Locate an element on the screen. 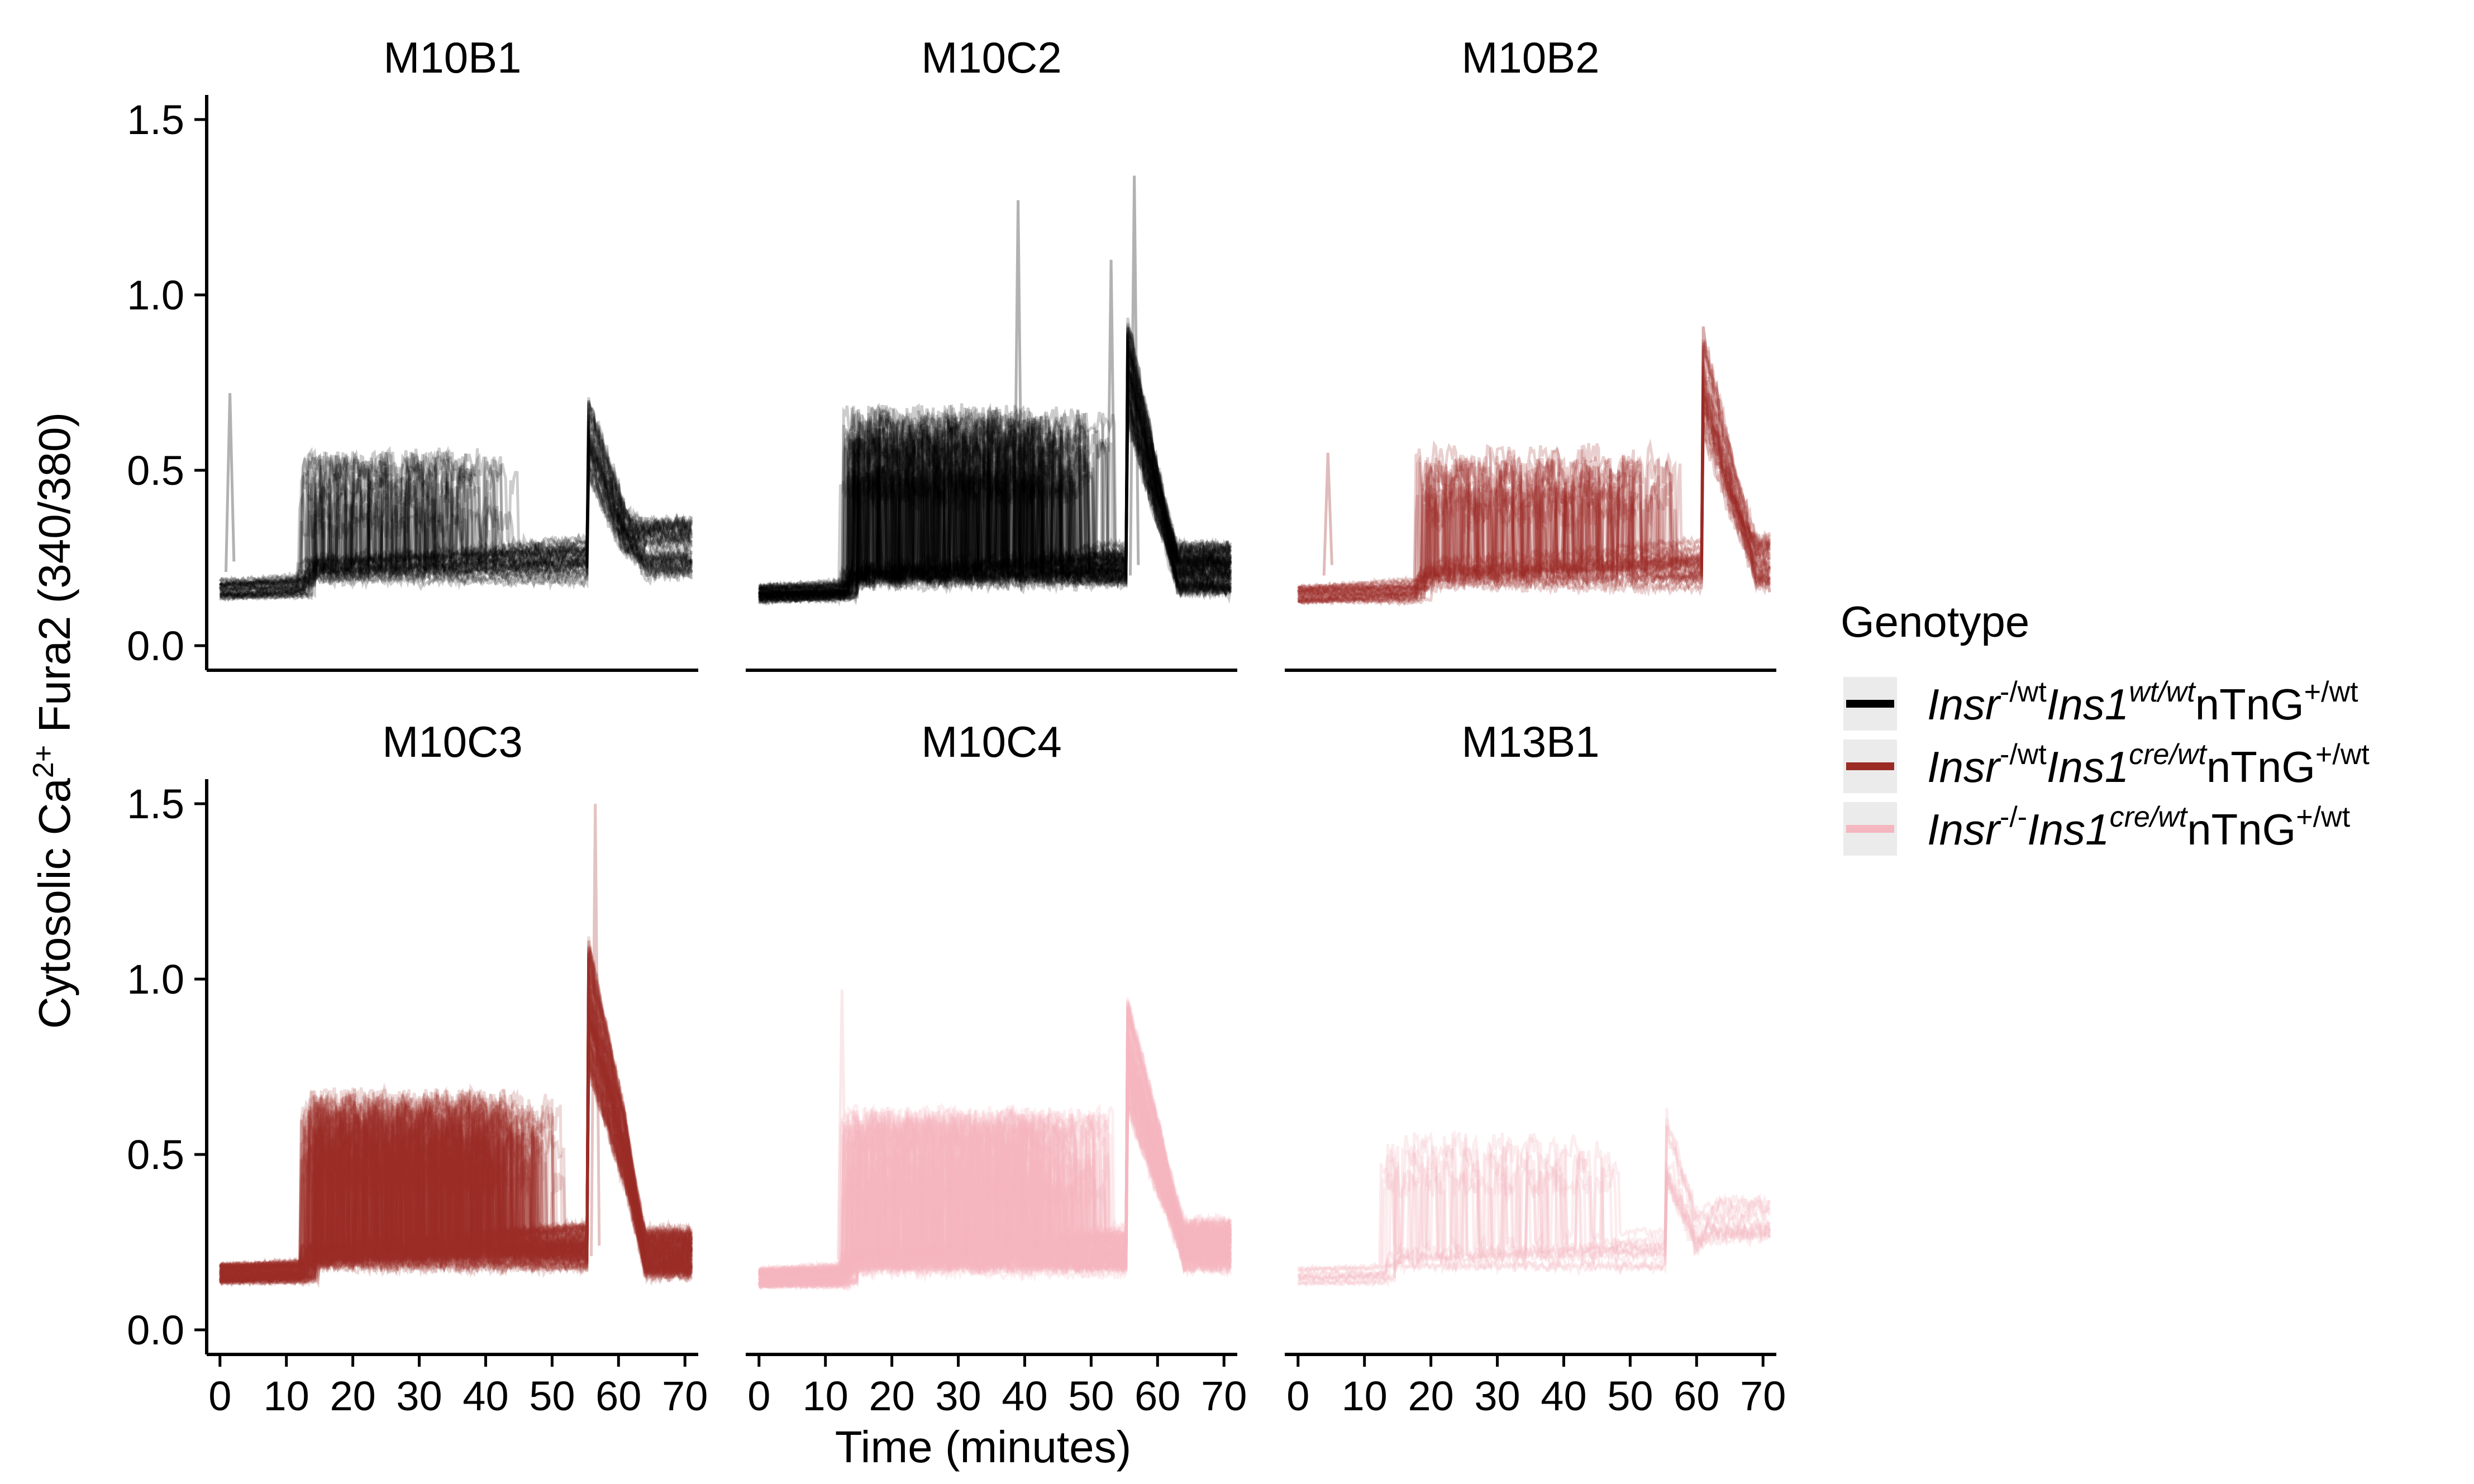 The width and height of the screenshot is (2474, 1484). x-tick-label: 10 is located at coordinates (1365, 1396).